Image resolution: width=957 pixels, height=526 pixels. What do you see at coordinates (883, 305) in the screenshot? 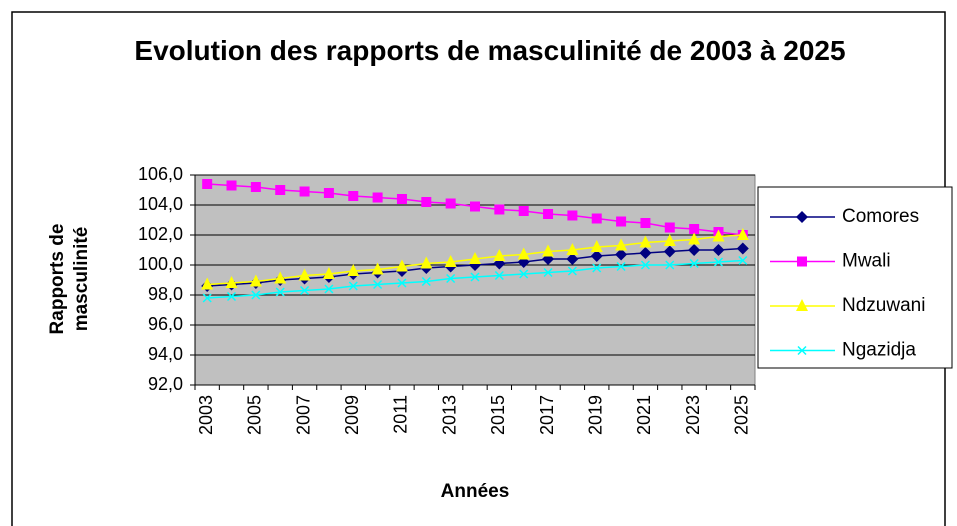
I see `legend-label: Ndzuwani` at bounding box center [883, 305].